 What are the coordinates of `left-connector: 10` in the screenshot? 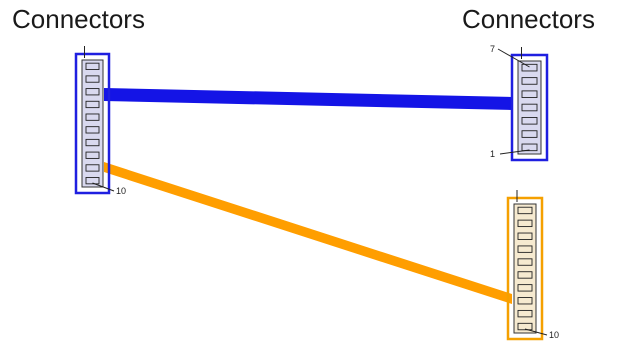 It's located at (100, 121).